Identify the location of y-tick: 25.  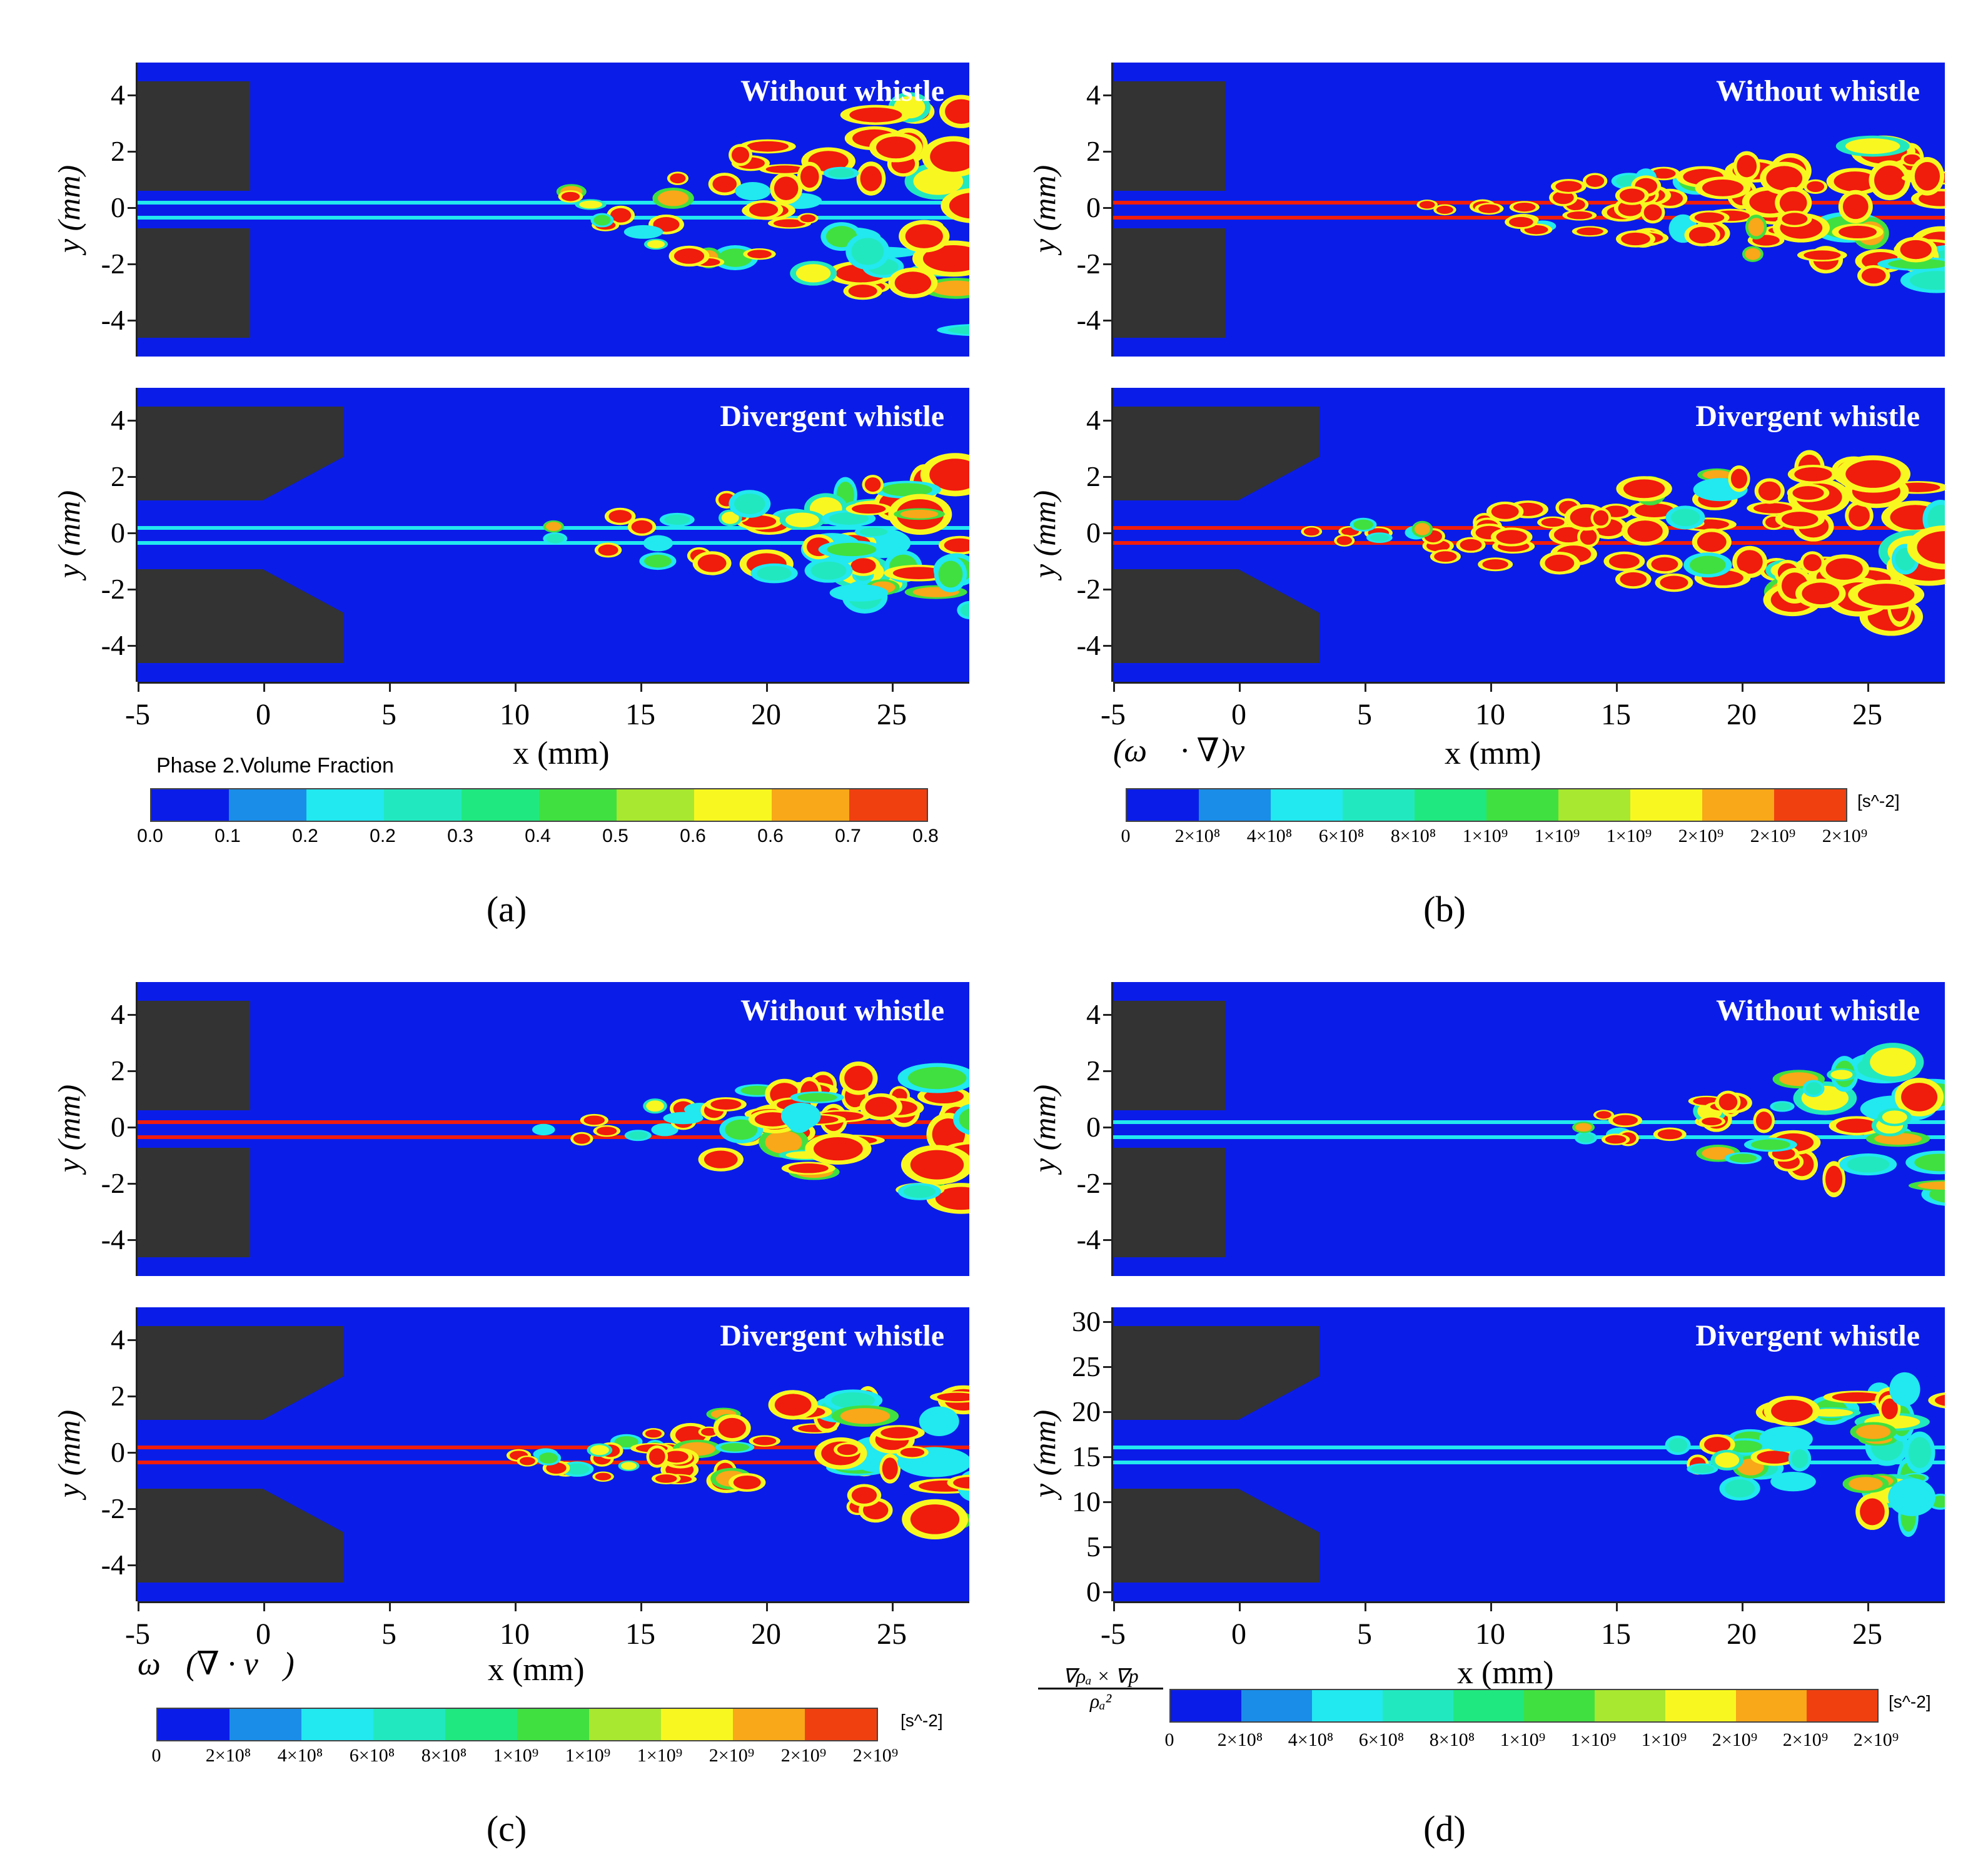
(1086, 1366).